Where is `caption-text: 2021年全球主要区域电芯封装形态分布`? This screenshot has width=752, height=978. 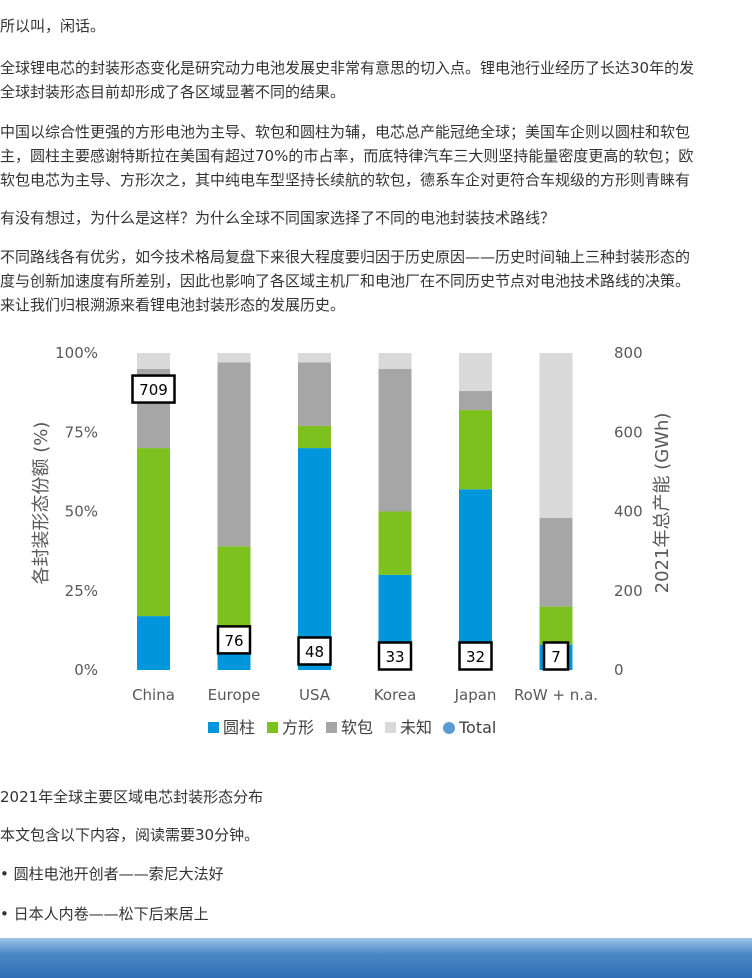 caption-text: 2021年全球主要区域电芯封装形态分布 is located at coordinates (132, 797).